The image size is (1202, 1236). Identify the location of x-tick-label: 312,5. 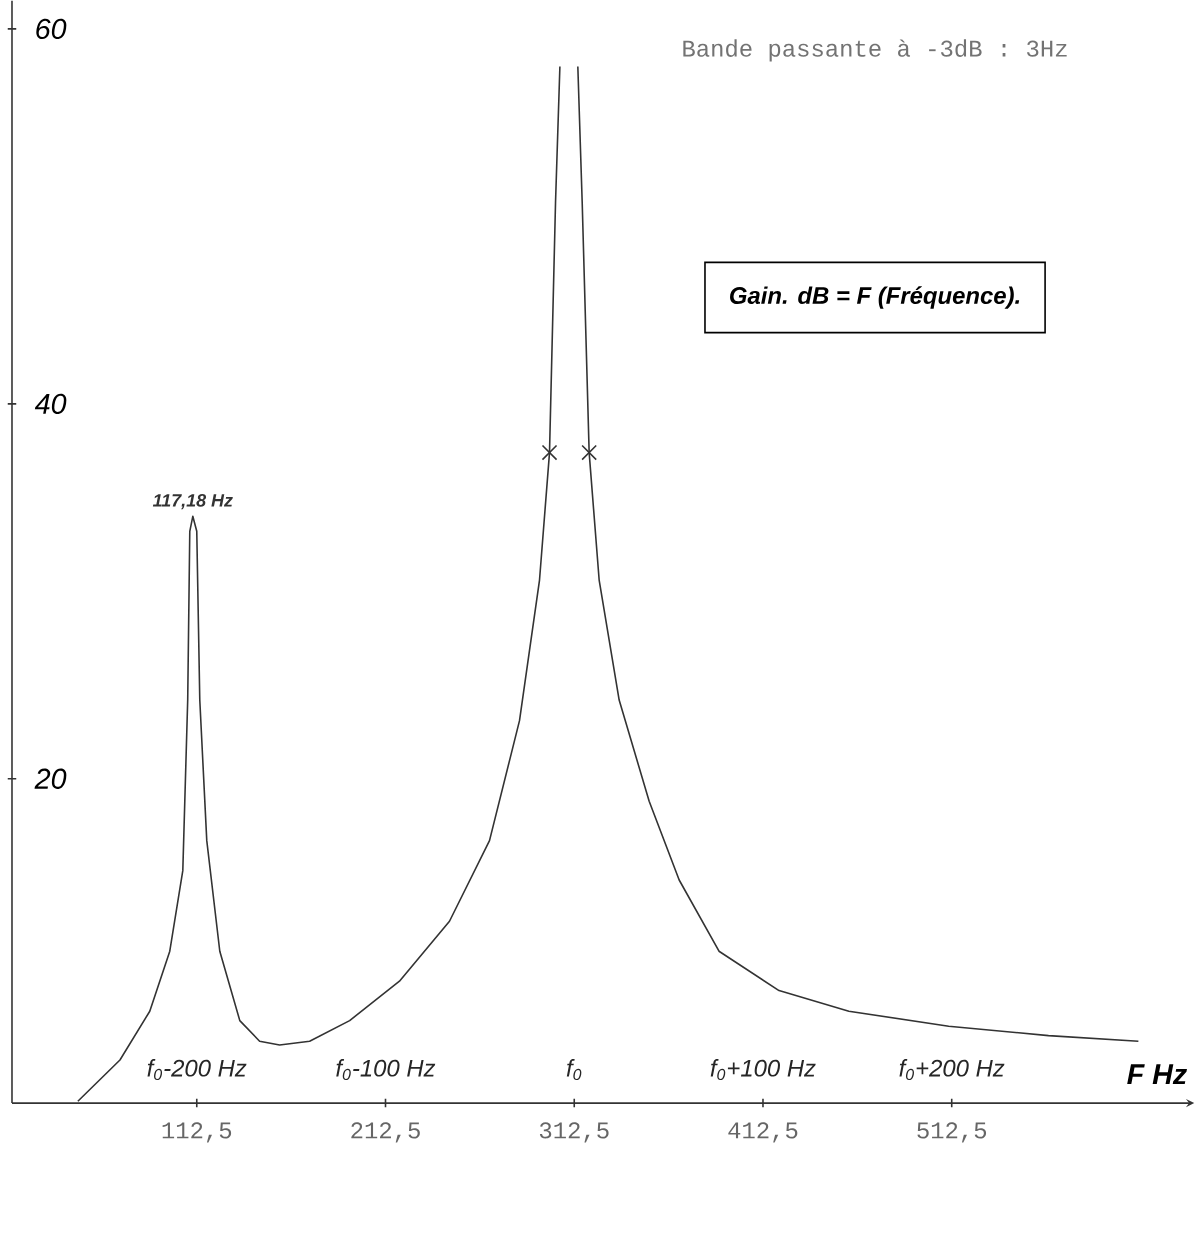
(574, 1132).